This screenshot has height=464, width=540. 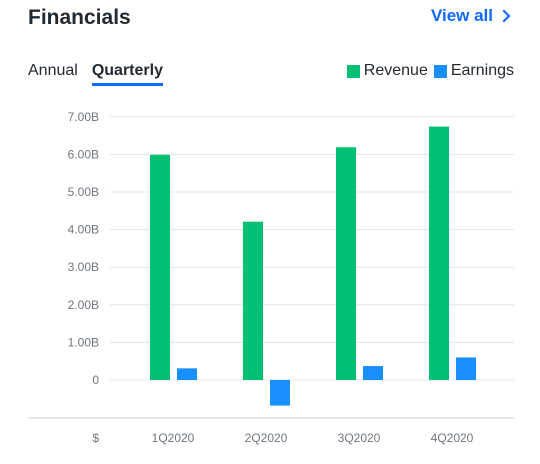 I want to click on chart-legend: Revenue Earnings, so click(x=427, y=71).